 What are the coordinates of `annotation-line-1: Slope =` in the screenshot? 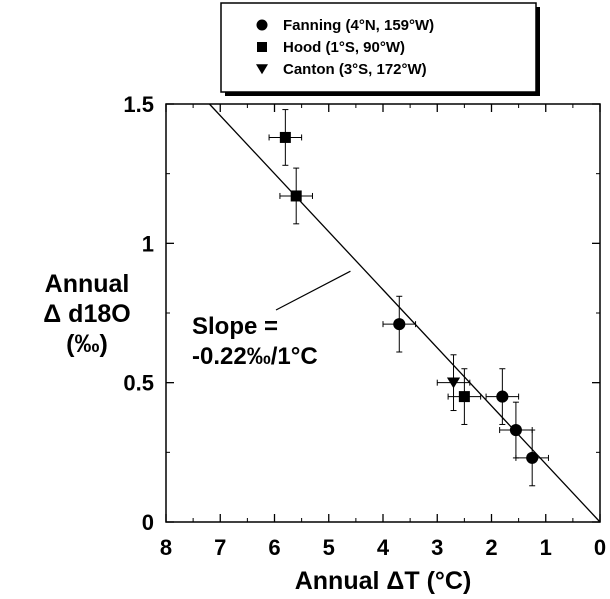 It's located at (235, 326).